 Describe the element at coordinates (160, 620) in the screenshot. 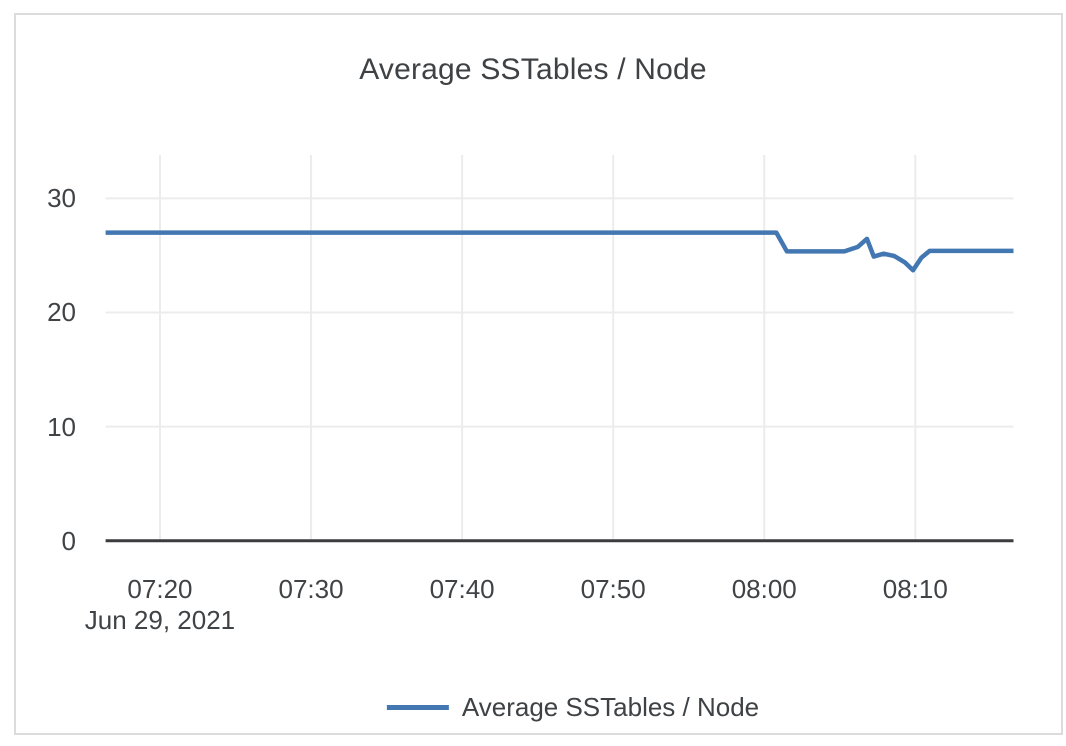

I see `x-axis-date-label: Jun 29, 2021` at that location.